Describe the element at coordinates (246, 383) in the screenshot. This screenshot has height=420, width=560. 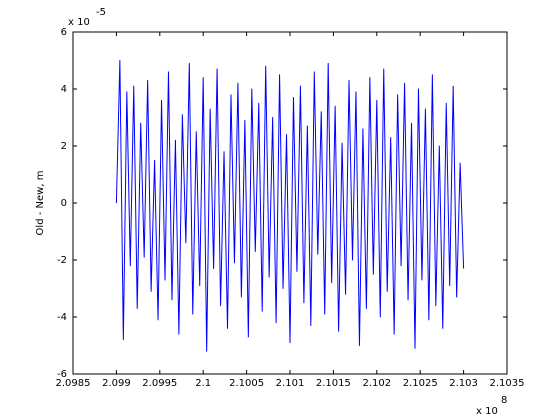
I see `x-tick-label: 2.1005` at that location.